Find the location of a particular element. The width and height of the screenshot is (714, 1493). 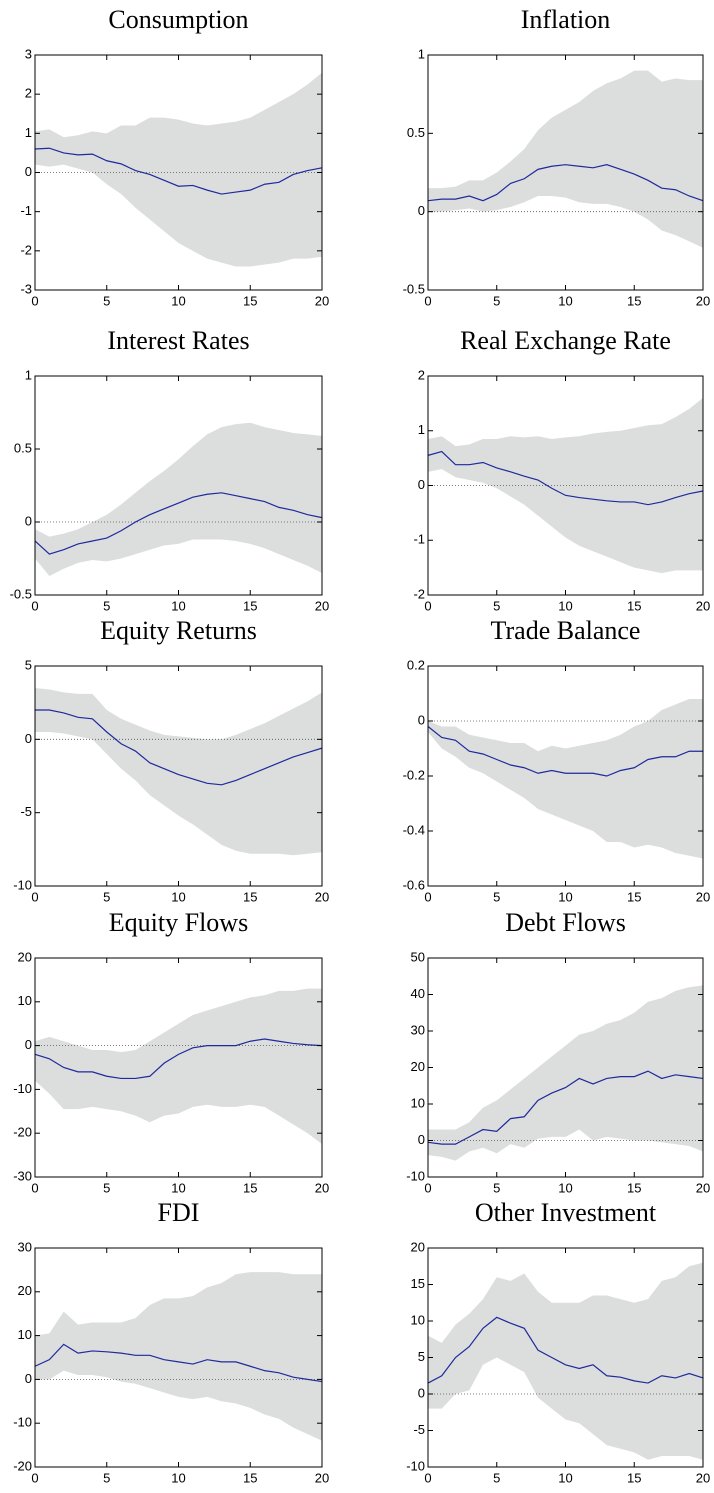

panel-title: Interest Rates is located at coordinates (178, 340).